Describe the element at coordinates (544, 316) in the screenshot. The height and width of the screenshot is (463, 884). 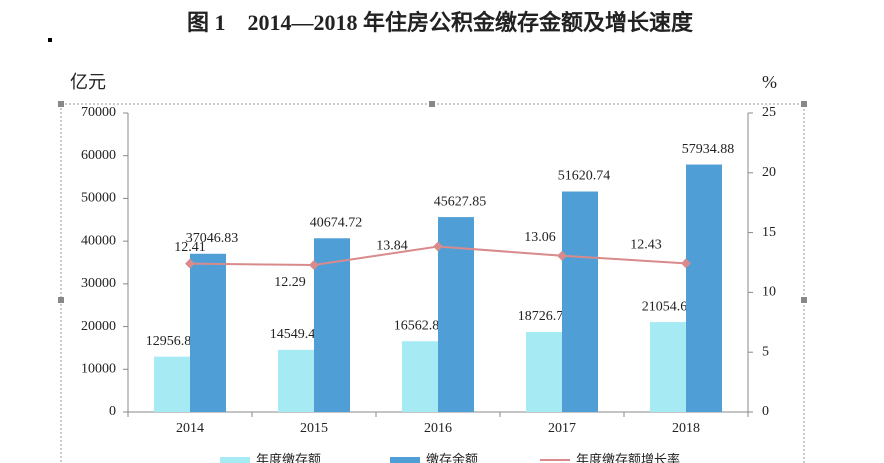
I see `bar-value-label: 18726.74` at that location.